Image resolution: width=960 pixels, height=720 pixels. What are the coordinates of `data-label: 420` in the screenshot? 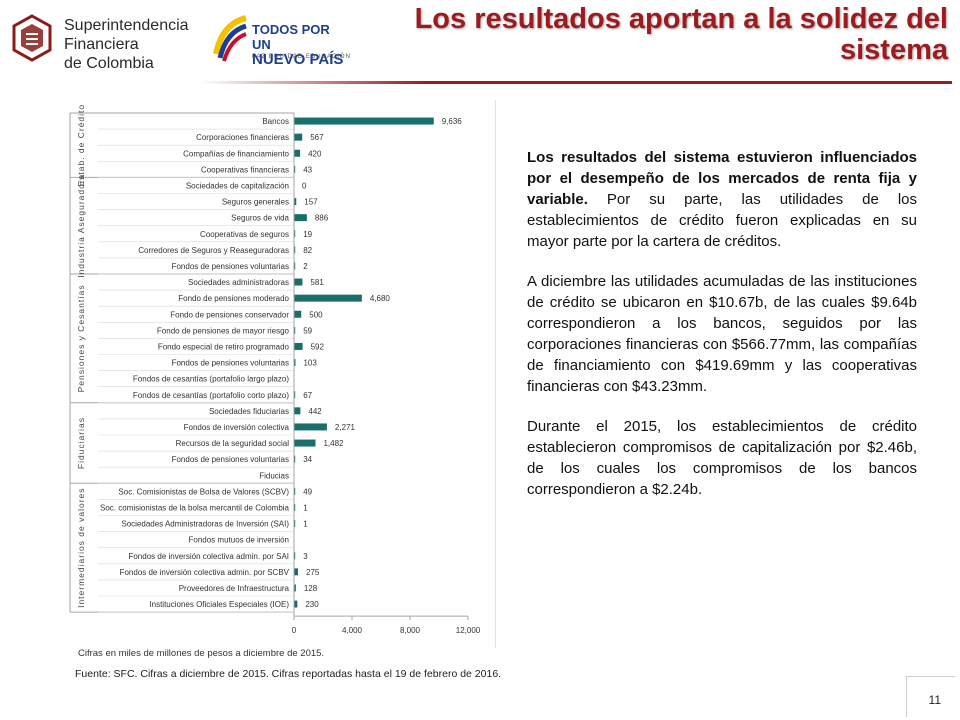 It's located at (315, 153).